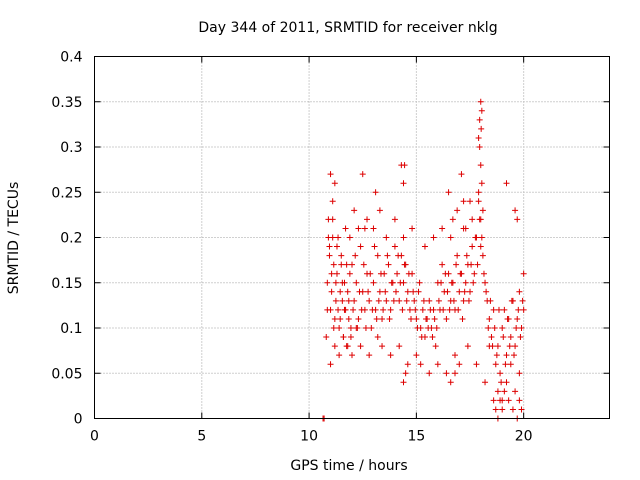 This screenshot has width=640, height=480. I want to click on y-tick-label: 0.4, so click(71, 58).